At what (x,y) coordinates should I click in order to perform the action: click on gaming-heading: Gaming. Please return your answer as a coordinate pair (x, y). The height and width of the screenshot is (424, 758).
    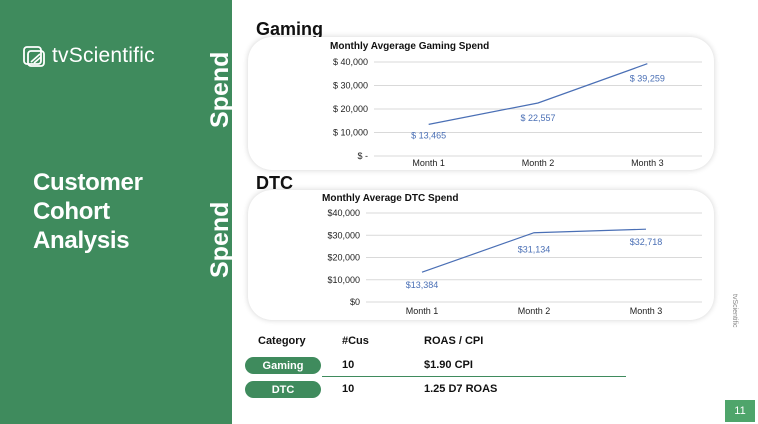
    Looking at the image, I should click on (290, 29).